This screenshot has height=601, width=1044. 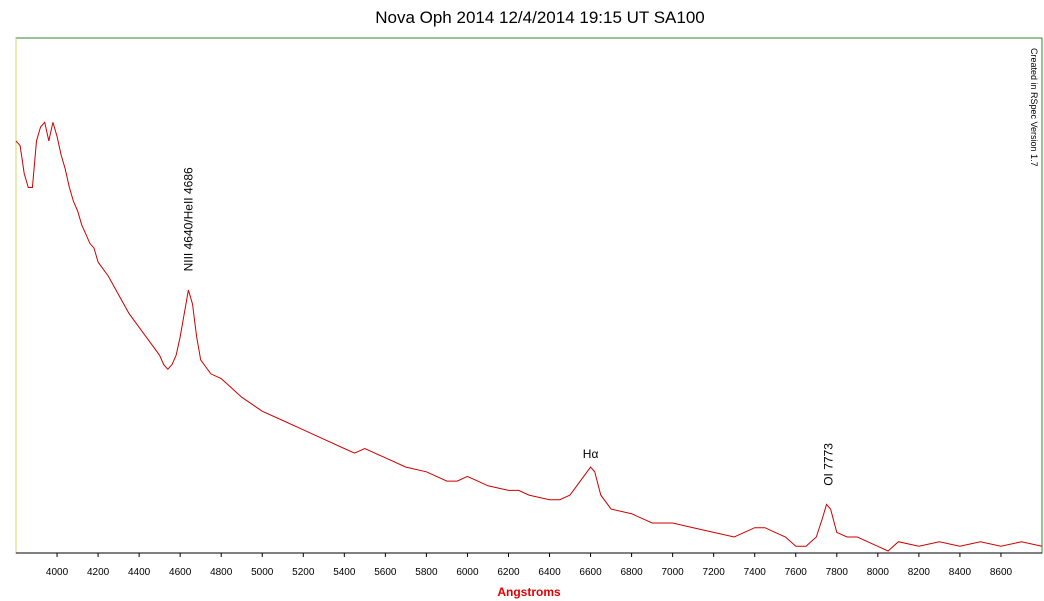 I want to click on x-tick-label: 7600, so click(x=796, y=572).